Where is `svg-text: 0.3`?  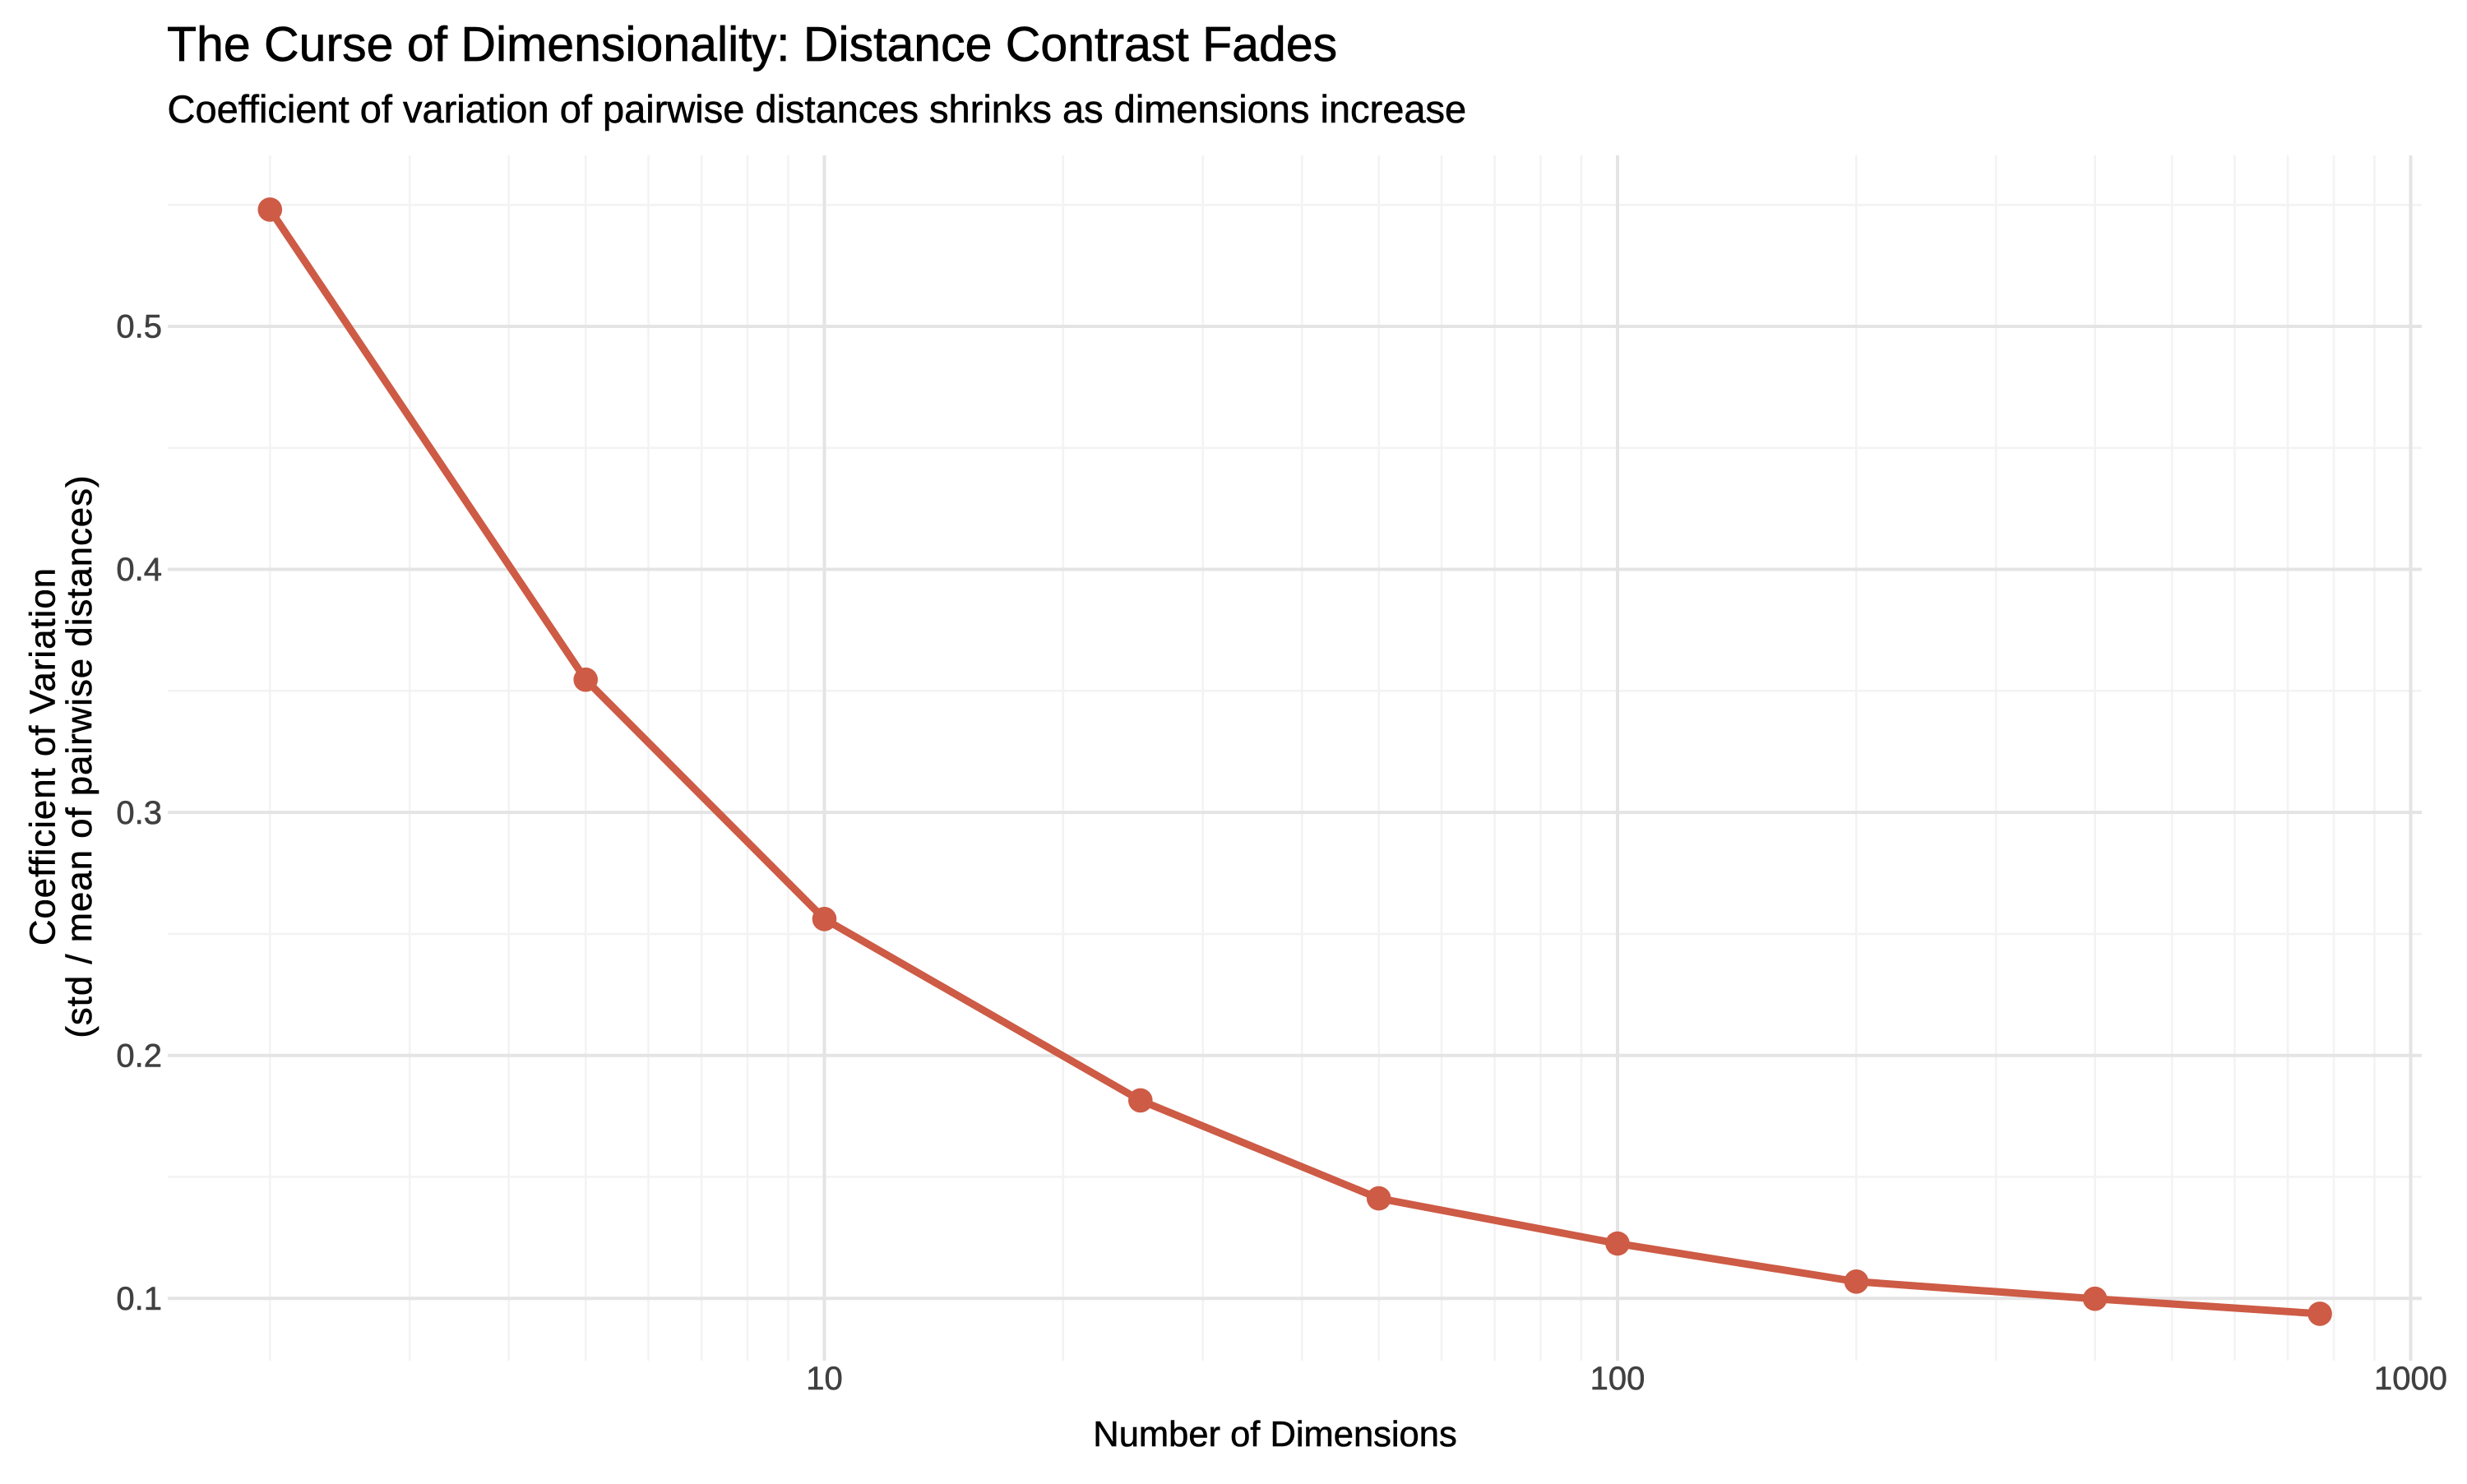
svg-text: 0.3 is located at coordinates (139, 813).